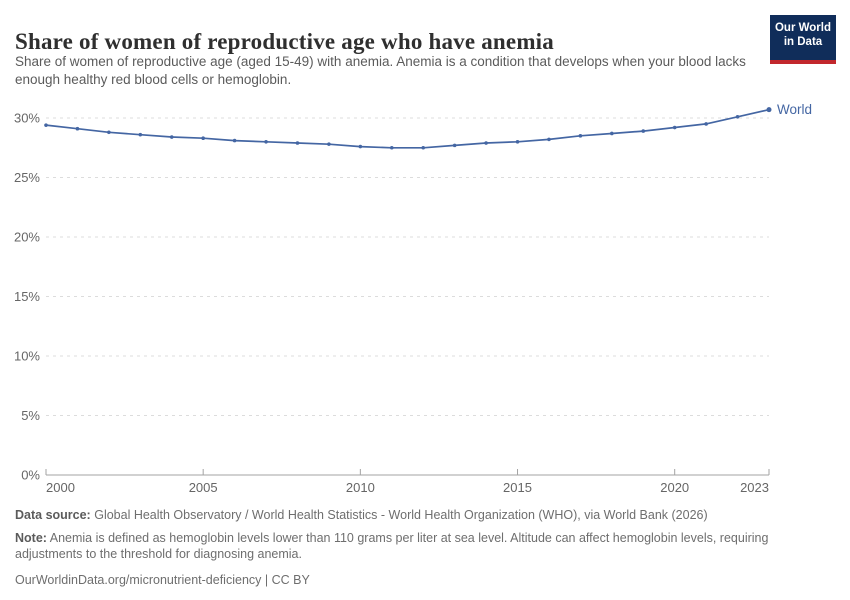 This screenshot has width=850, height=600. I want to click on y-tick-label: 10%, so click(27, 356).